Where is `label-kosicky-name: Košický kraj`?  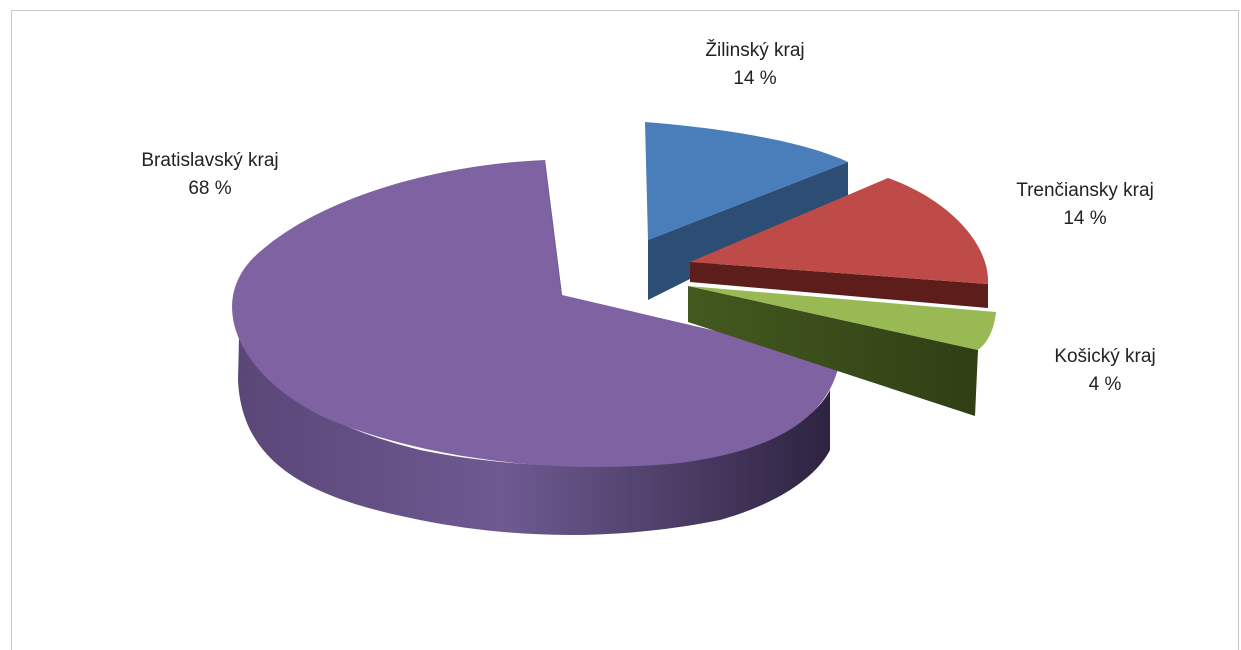
label-kosicky-name: Košický kraj is located at coordinates (1104, 356).